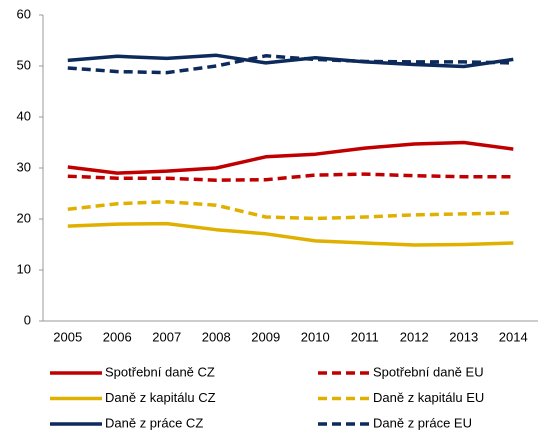 The image size is (546, 433). What do you see at coordinates (24, 64) in the screenshot?
I see `y-tick-label: 50` at bounding box center [24, 64].